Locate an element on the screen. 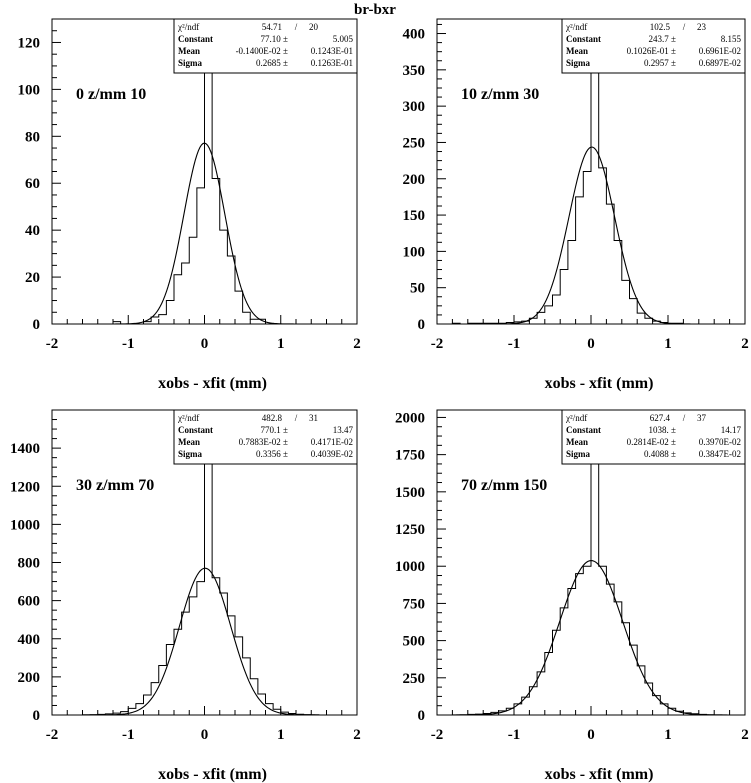 The height and width of the screenshot is (783, 751). stats-row-value: 77.10 ± is located at coordinates (275, 39).